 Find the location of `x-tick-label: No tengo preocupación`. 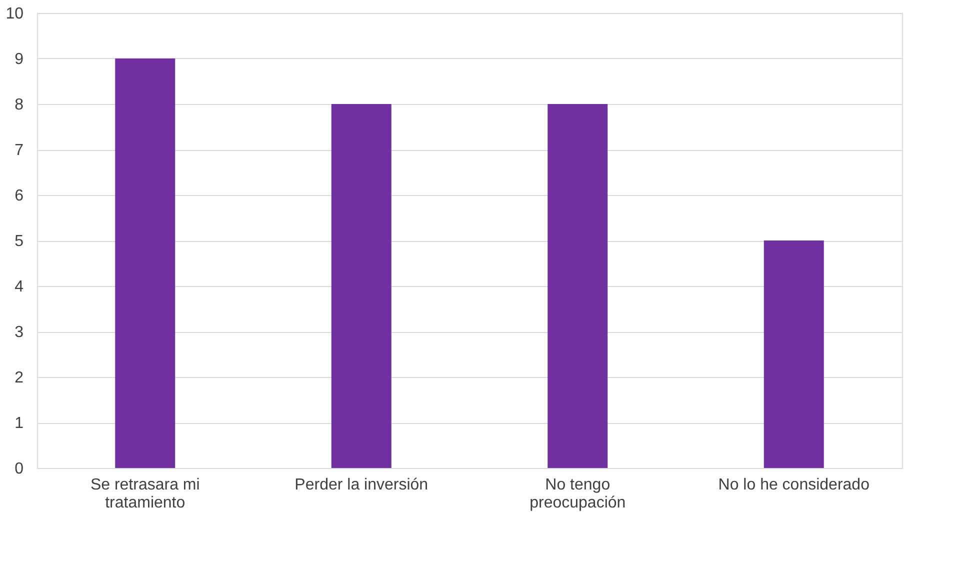

x-tick-label: No tengo preocupación is located at coordinates (578, 494).